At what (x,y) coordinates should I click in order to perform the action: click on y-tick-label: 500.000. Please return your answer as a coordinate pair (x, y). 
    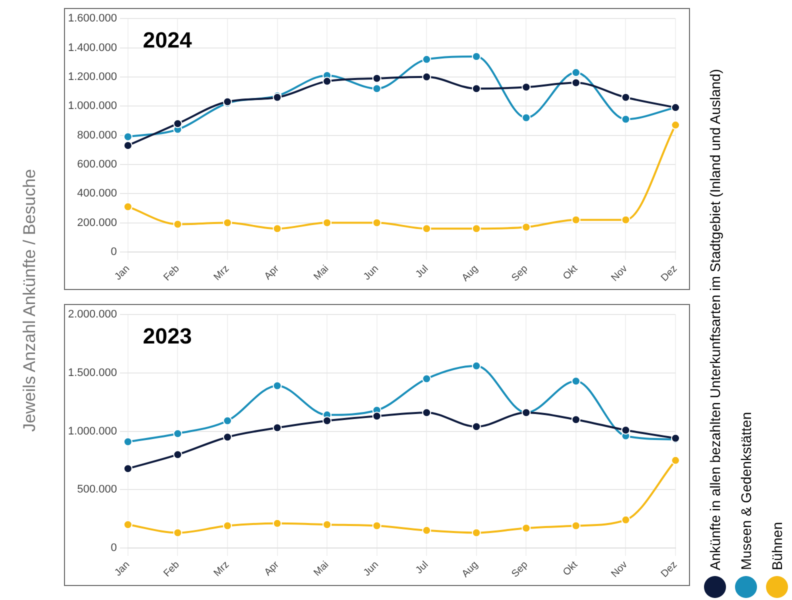
    Looking at the image, I should click on (97, 490).